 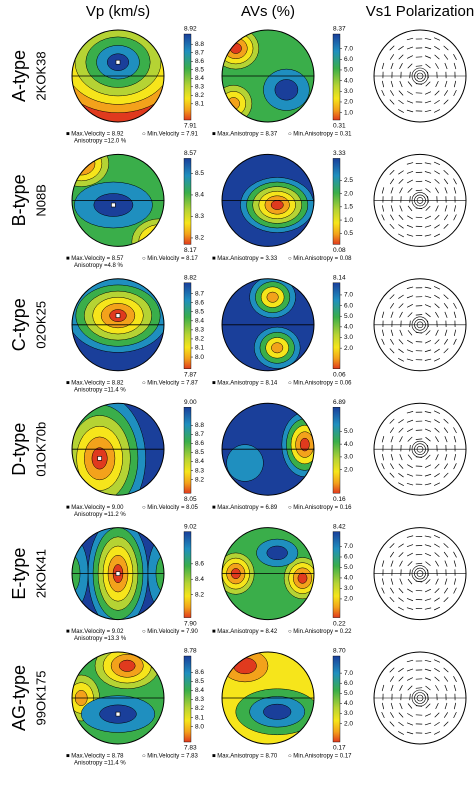 I want to click on colorbar-tick-label: 8.2, so click(x=199, y=708).